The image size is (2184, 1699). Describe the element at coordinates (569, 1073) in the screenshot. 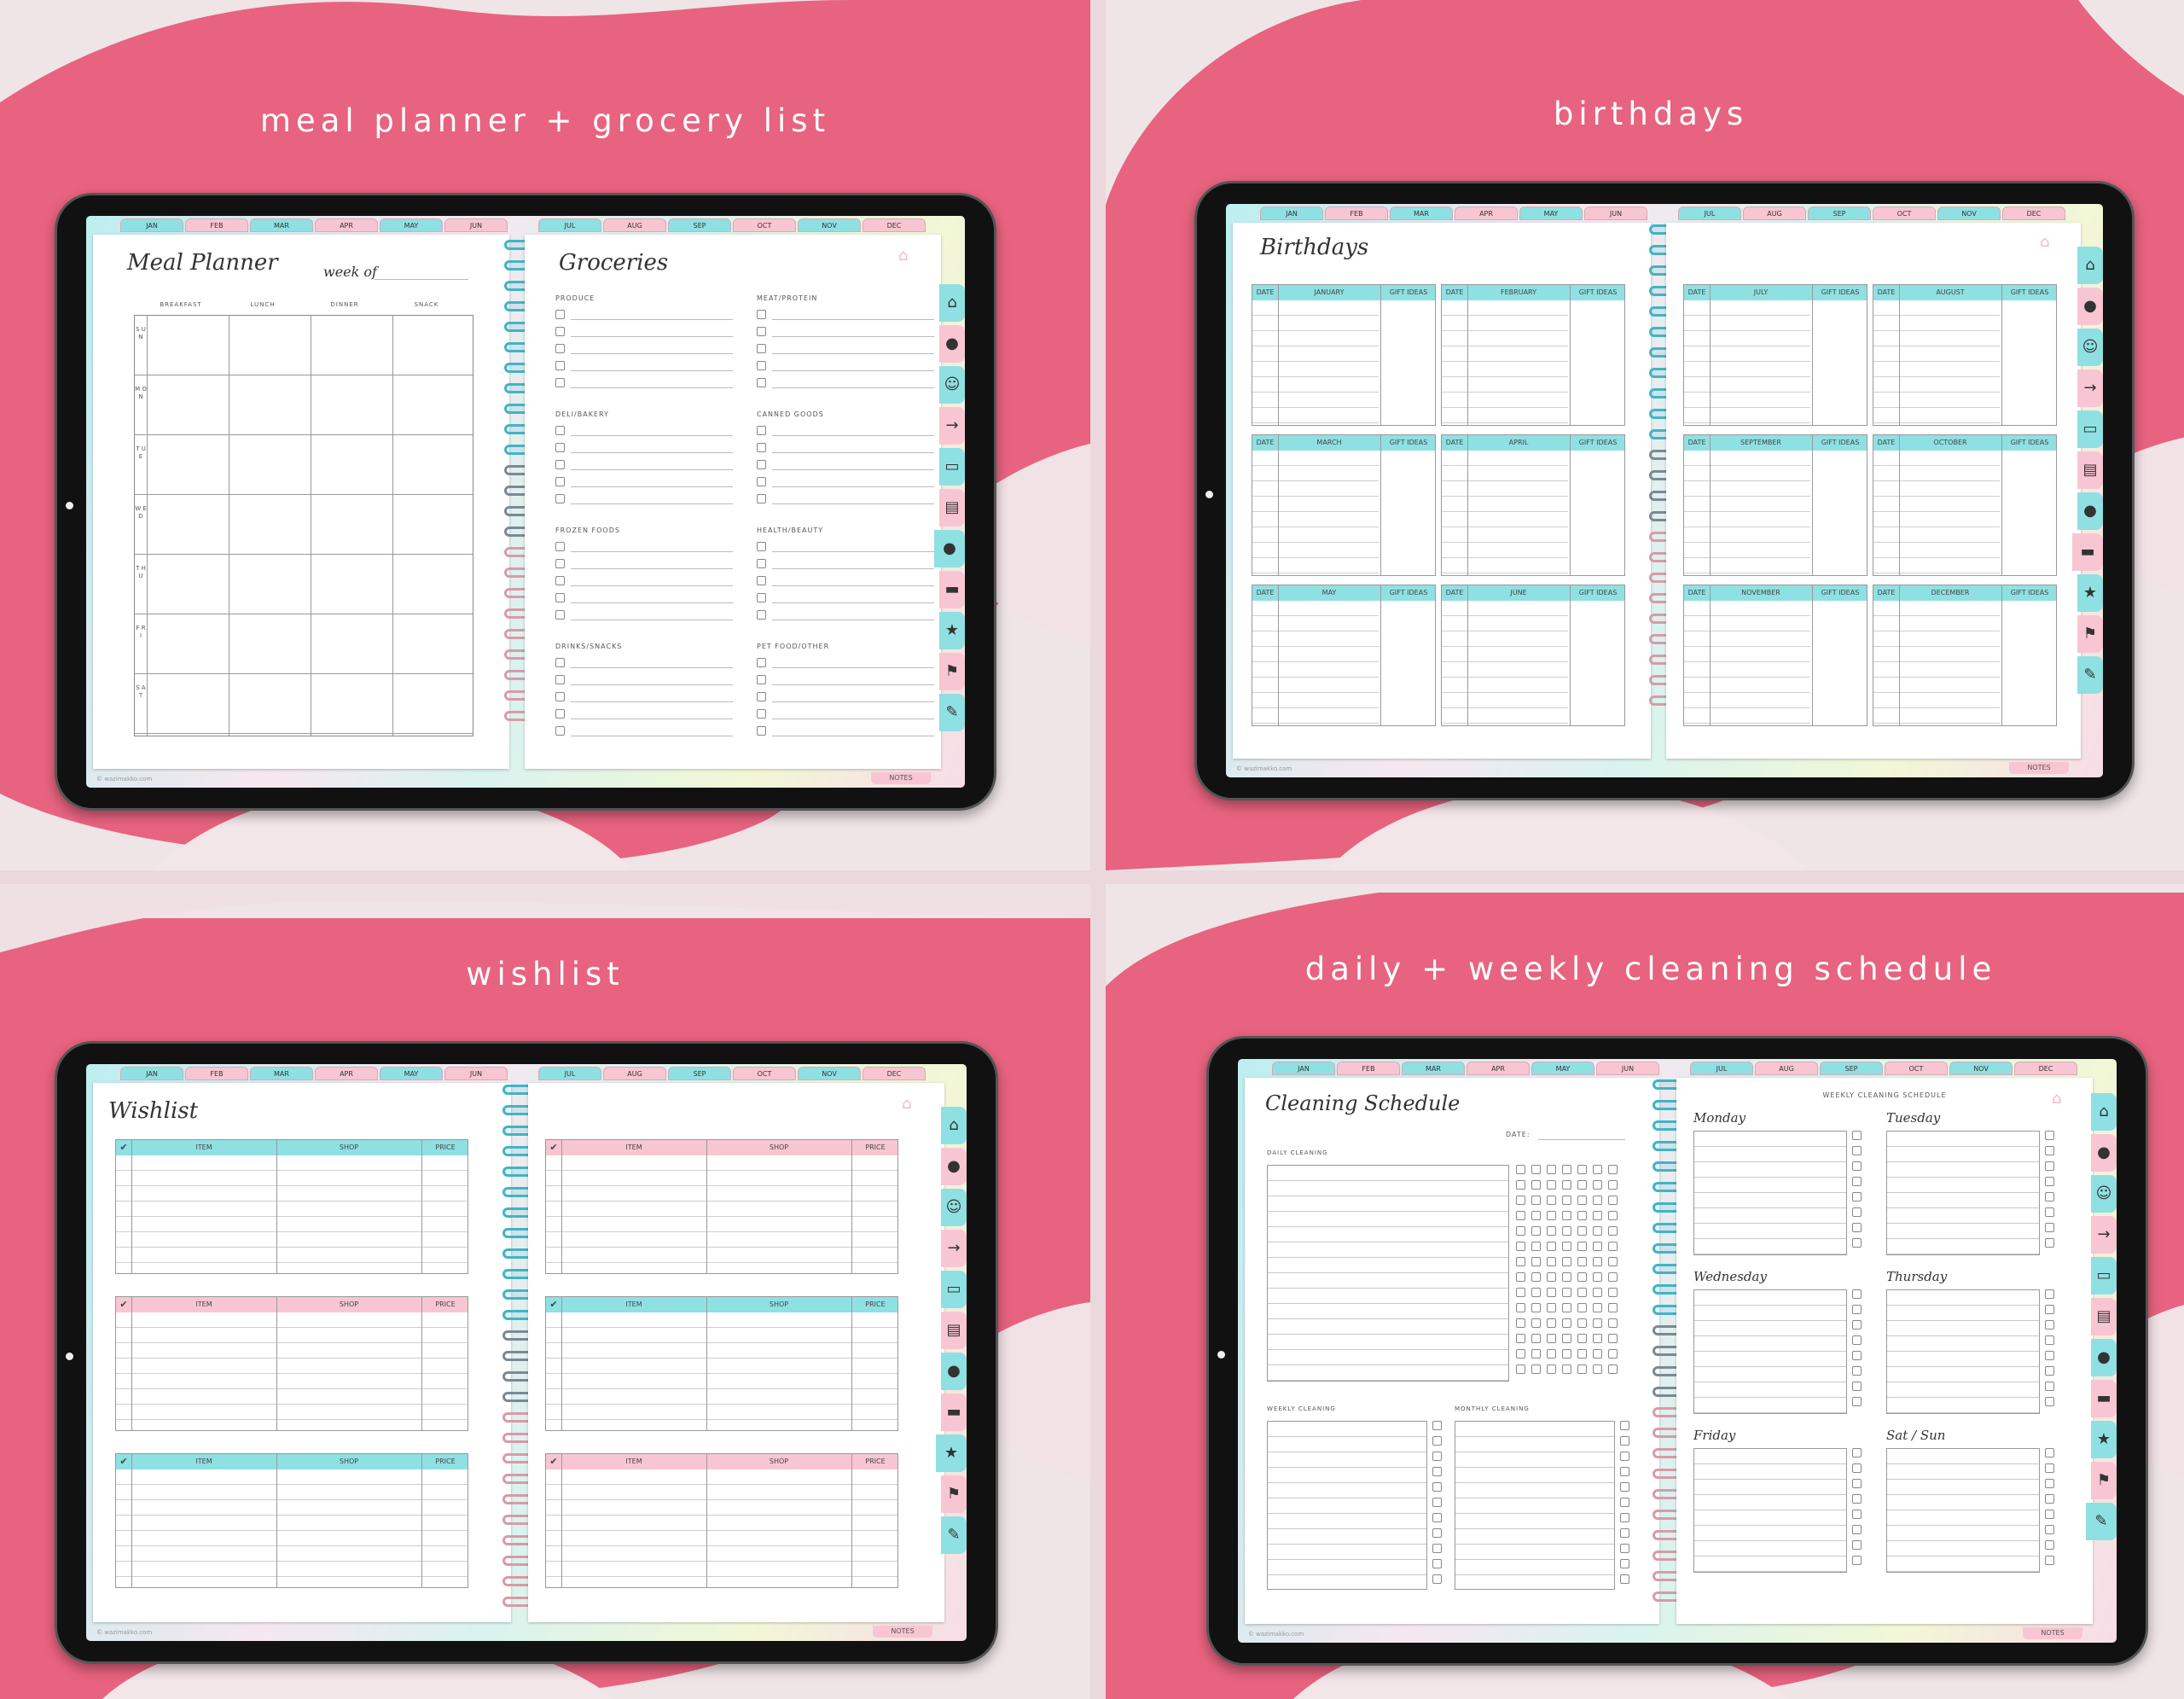

I see `month-tab-jul: JUL` at that location.